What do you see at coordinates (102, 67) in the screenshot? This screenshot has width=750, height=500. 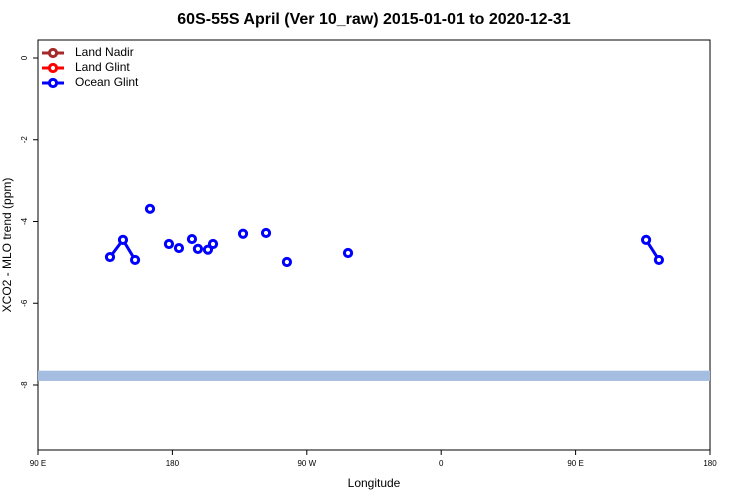 I see `legend-label: Land Glint` at bounding box center [102, 67].